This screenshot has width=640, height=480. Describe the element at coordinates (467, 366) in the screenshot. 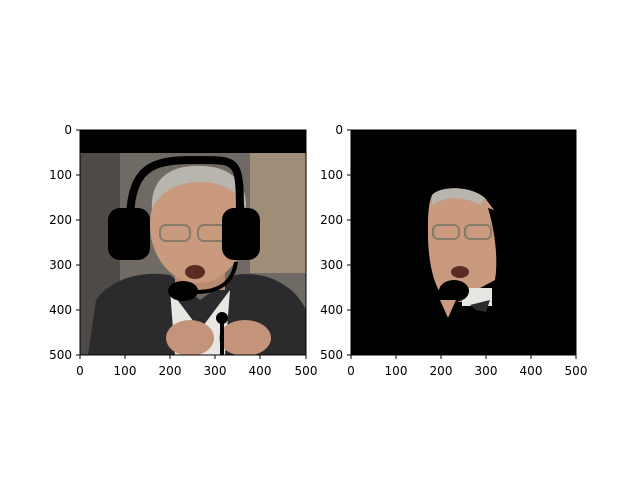

I see `right-x-ticks: 0 100 200 300 400 500` at that location.